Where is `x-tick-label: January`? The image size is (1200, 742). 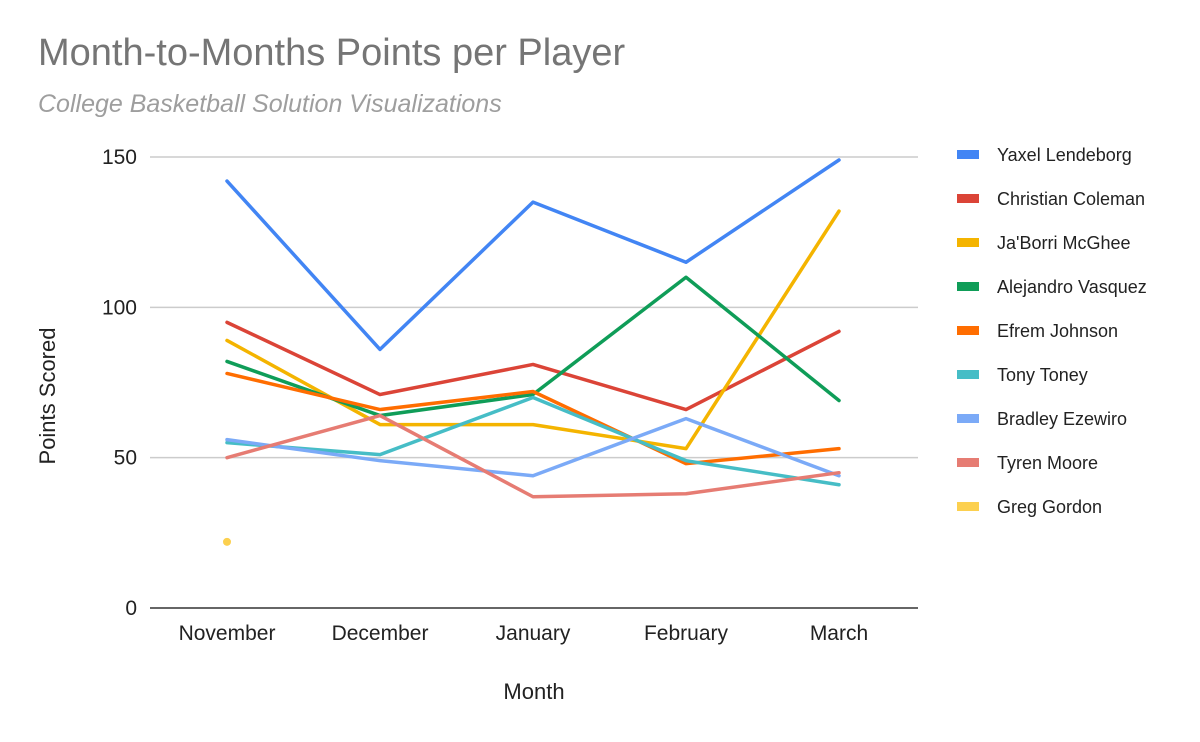
x-tick-label: January is located at coordinates (533, 633).